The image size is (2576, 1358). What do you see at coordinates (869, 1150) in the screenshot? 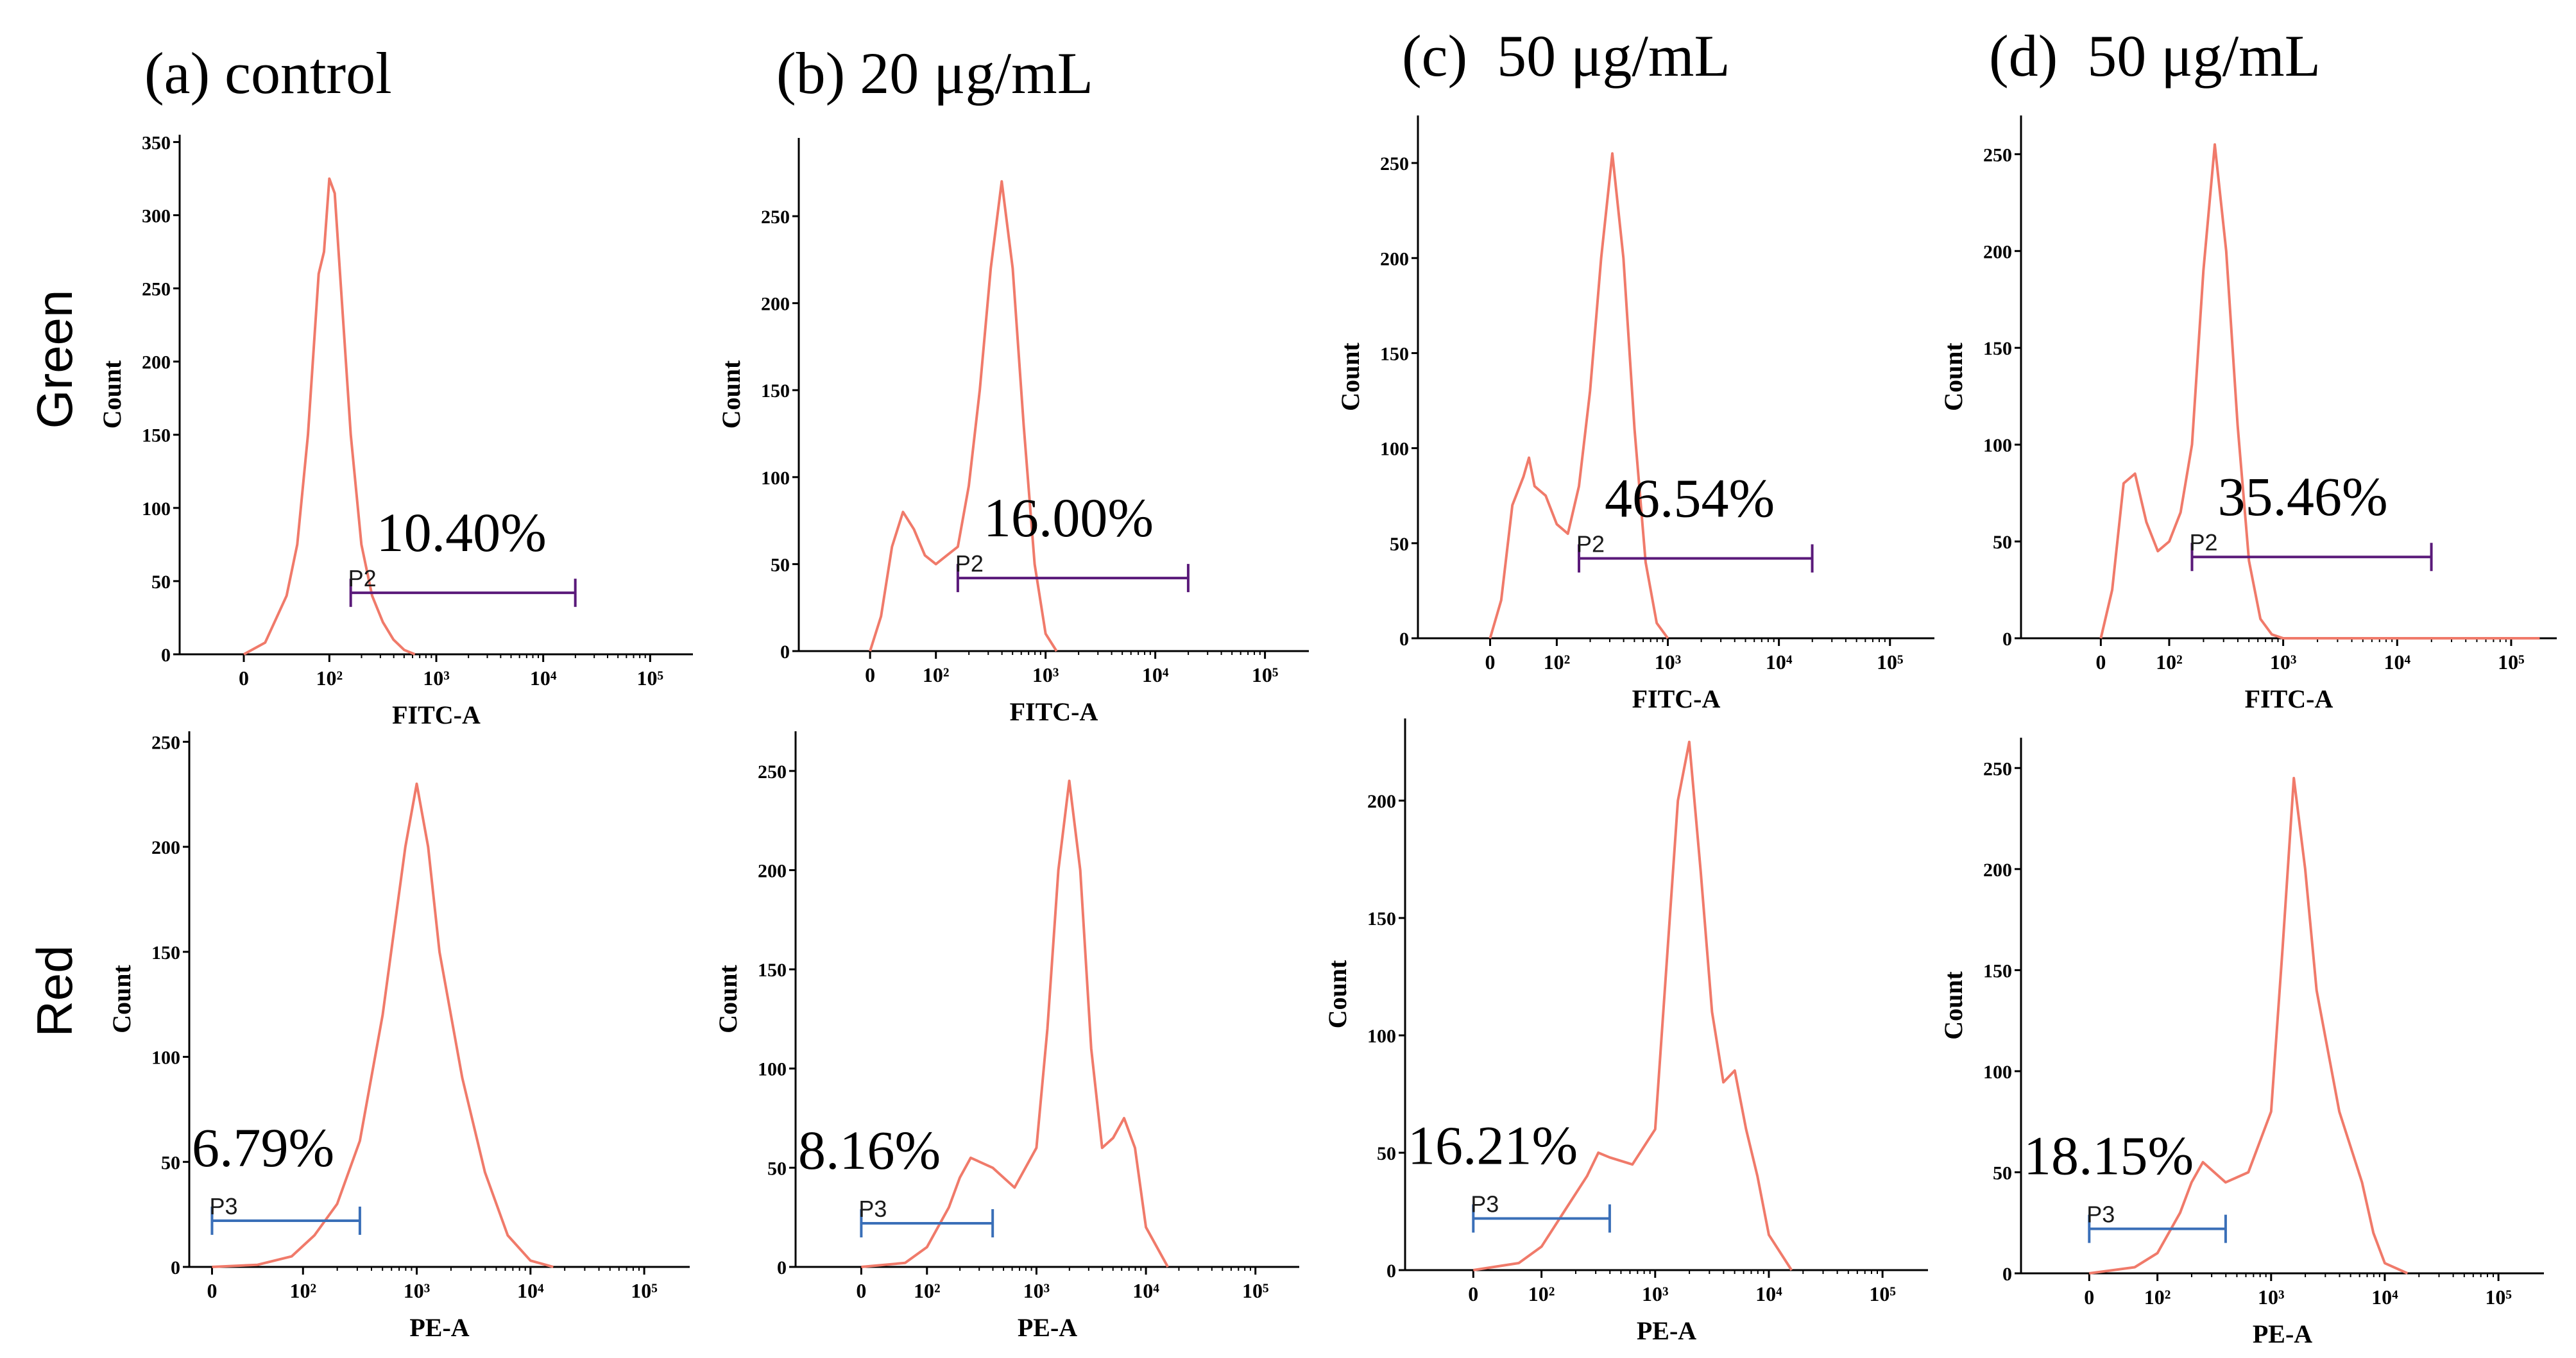
I see `gate-percentage: 8.16%` at bounding box center [869, 1150].